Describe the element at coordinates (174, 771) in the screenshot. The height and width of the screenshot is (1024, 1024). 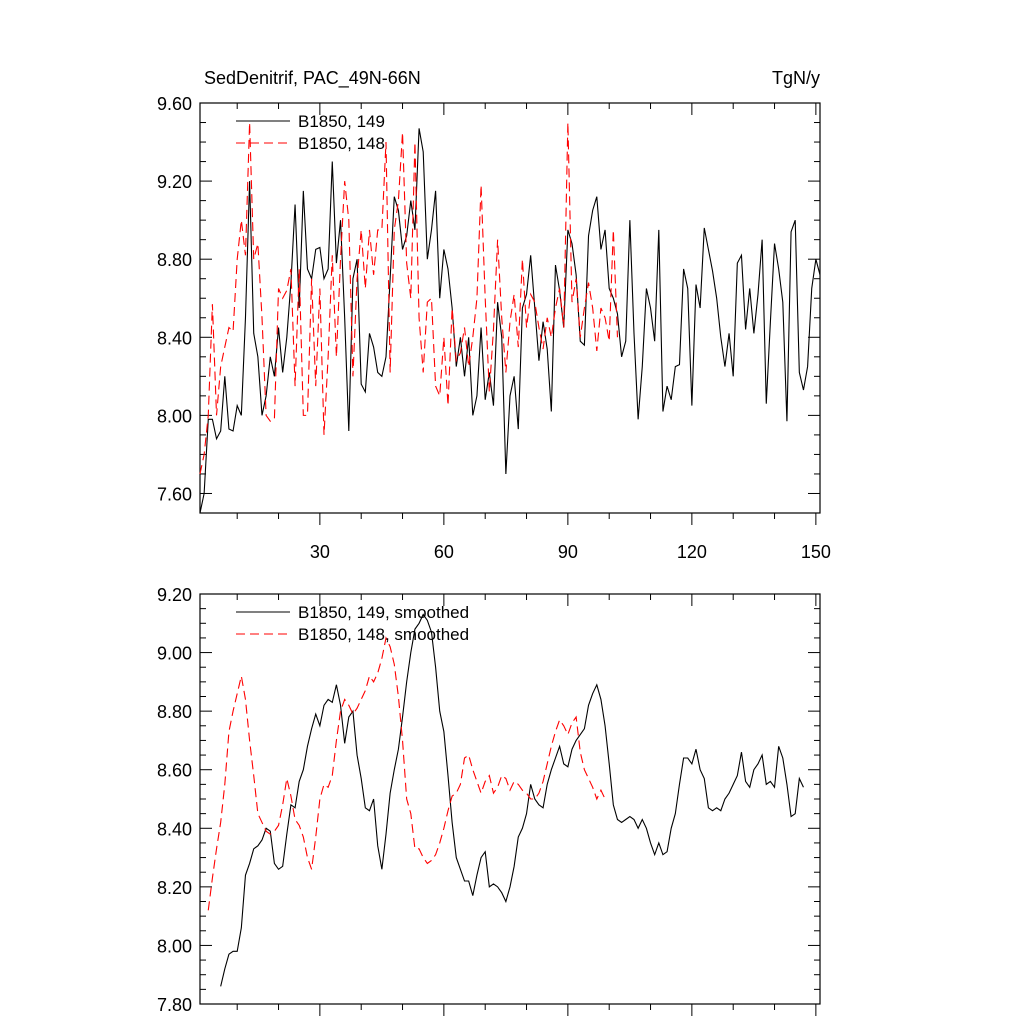
I see `bottom-ytick-label-4: 8.60` at that location.